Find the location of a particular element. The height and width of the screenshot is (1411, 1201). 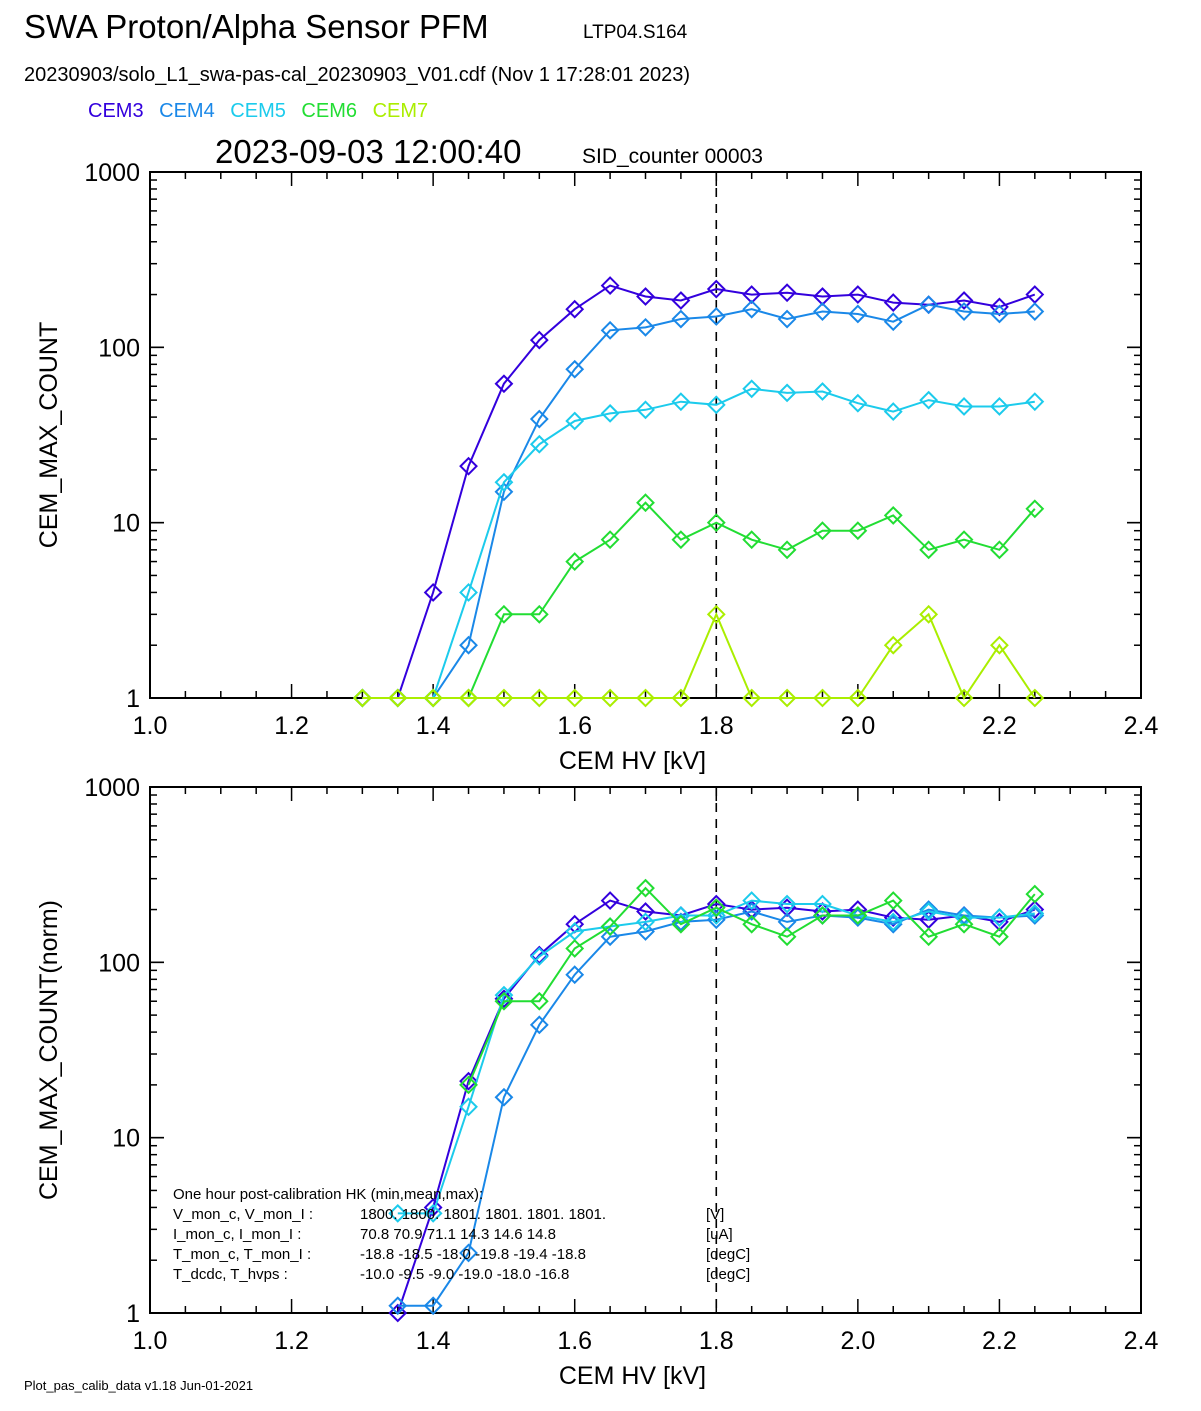

hk-values: -10.0 -9.5 -9.0 -19.0 -18.0 -16.8 is located at coordinates (464, 1274).